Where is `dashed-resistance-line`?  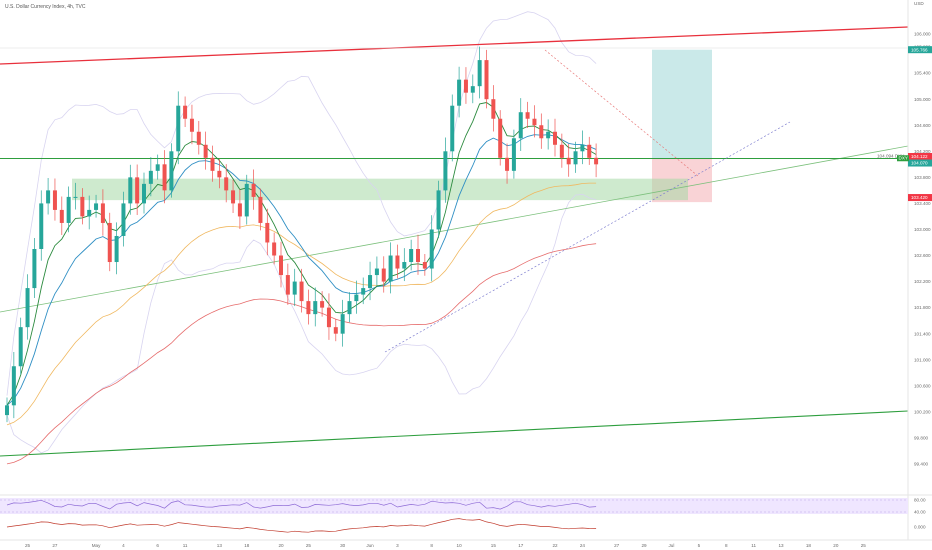 dashed-resistance-line is located at coordinates (621, 113).